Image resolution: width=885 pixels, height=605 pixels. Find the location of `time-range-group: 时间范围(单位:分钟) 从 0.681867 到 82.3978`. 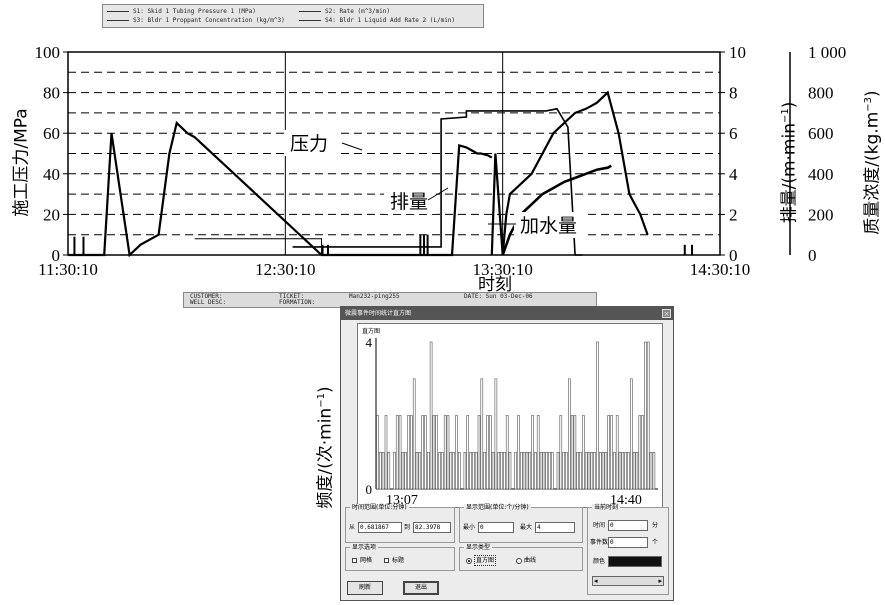

time-range-group: 时间范围(单位:分钟) 从 0.681867 到 82.3978 is located at coordinates (400, 523).